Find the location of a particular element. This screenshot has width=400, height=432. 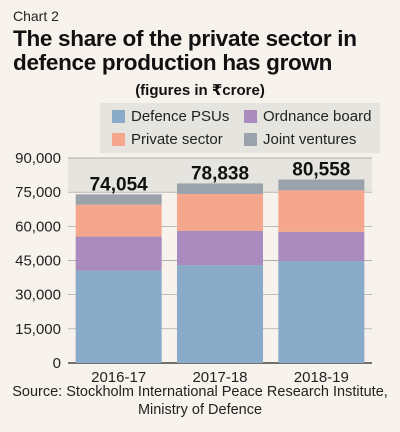

legend-swatch-ordnance-board is located at coordinates (250, 116).